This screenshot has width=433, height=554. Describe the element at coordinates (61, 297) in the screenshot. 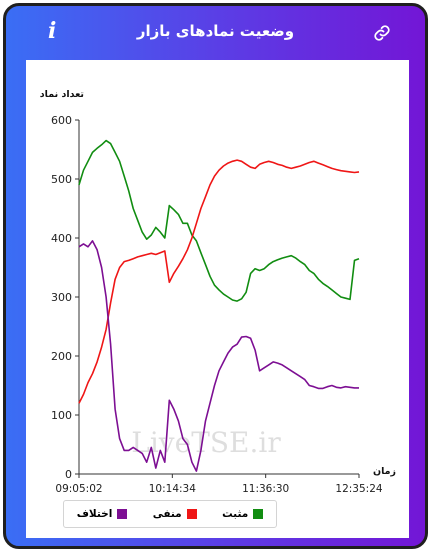

I see `y-tick-label: 300` at that location.